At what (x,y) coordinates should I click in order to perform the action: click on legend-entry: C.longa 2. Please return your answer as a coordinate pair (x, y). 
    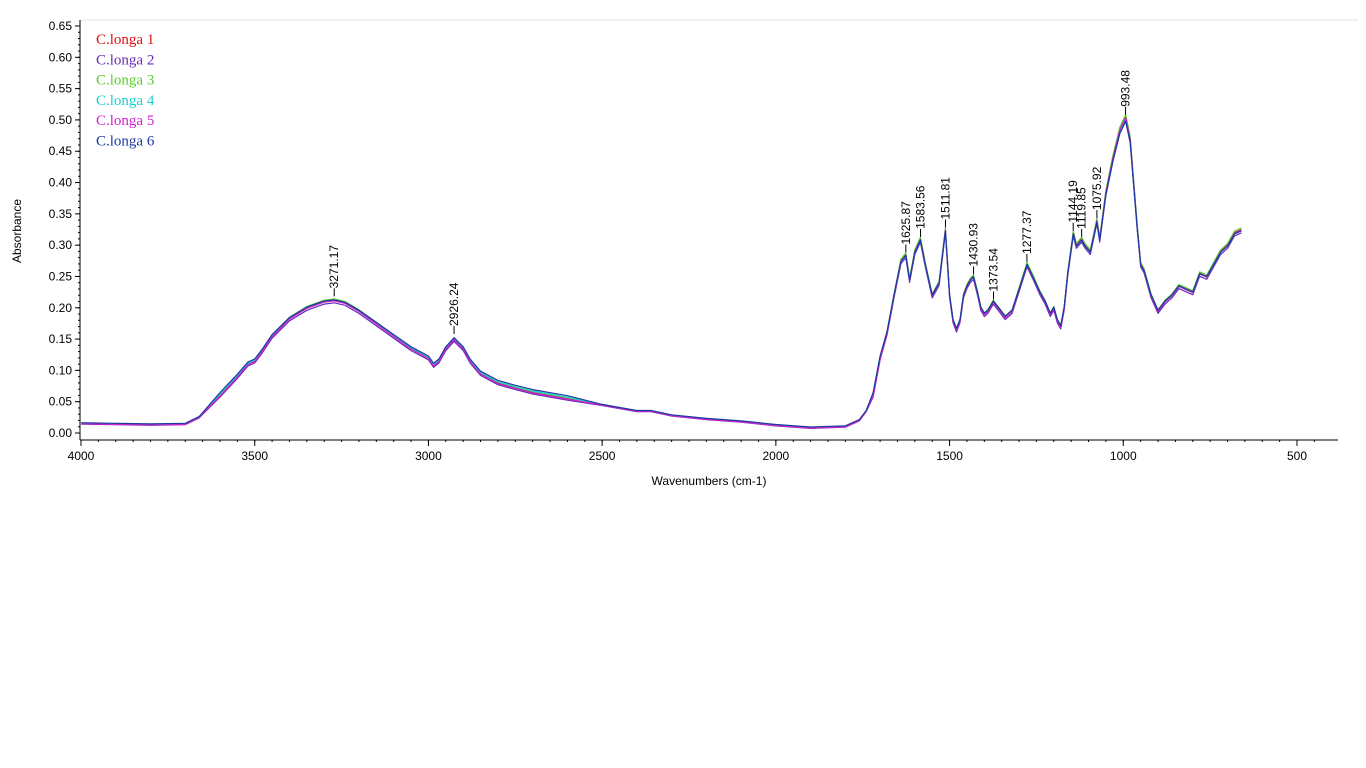
    Looking at the image, I should click on (125, 60).